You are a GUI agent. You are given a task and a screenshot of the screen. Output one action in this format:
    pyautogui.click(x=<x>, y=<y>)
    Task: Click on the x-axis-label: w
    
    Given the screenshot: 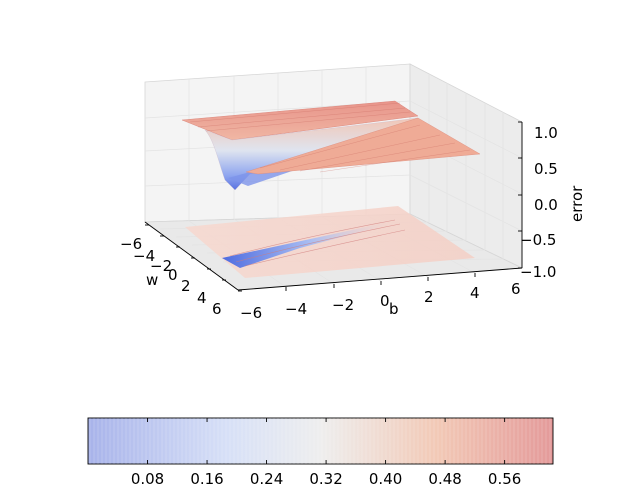 What is the action you would take?
    pyautogui.click(x=152, y=280)
    